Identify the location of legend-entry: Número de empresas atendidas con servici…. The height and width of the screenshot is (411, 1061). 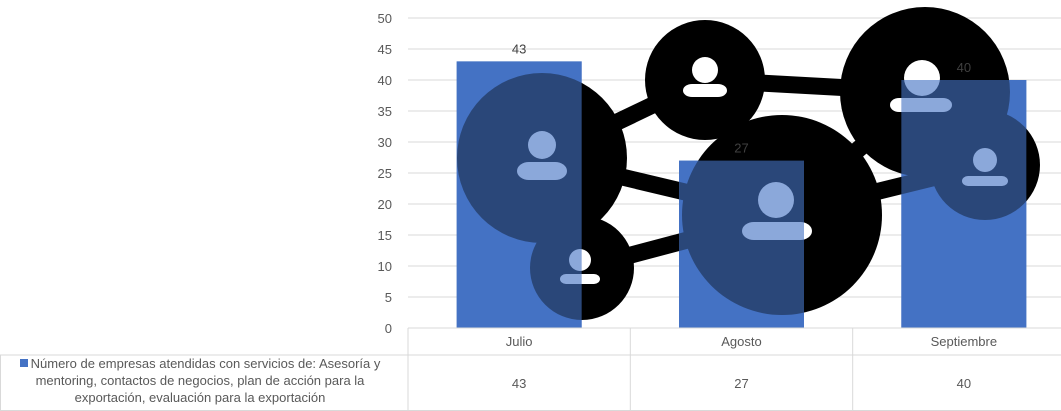
(200, 380).